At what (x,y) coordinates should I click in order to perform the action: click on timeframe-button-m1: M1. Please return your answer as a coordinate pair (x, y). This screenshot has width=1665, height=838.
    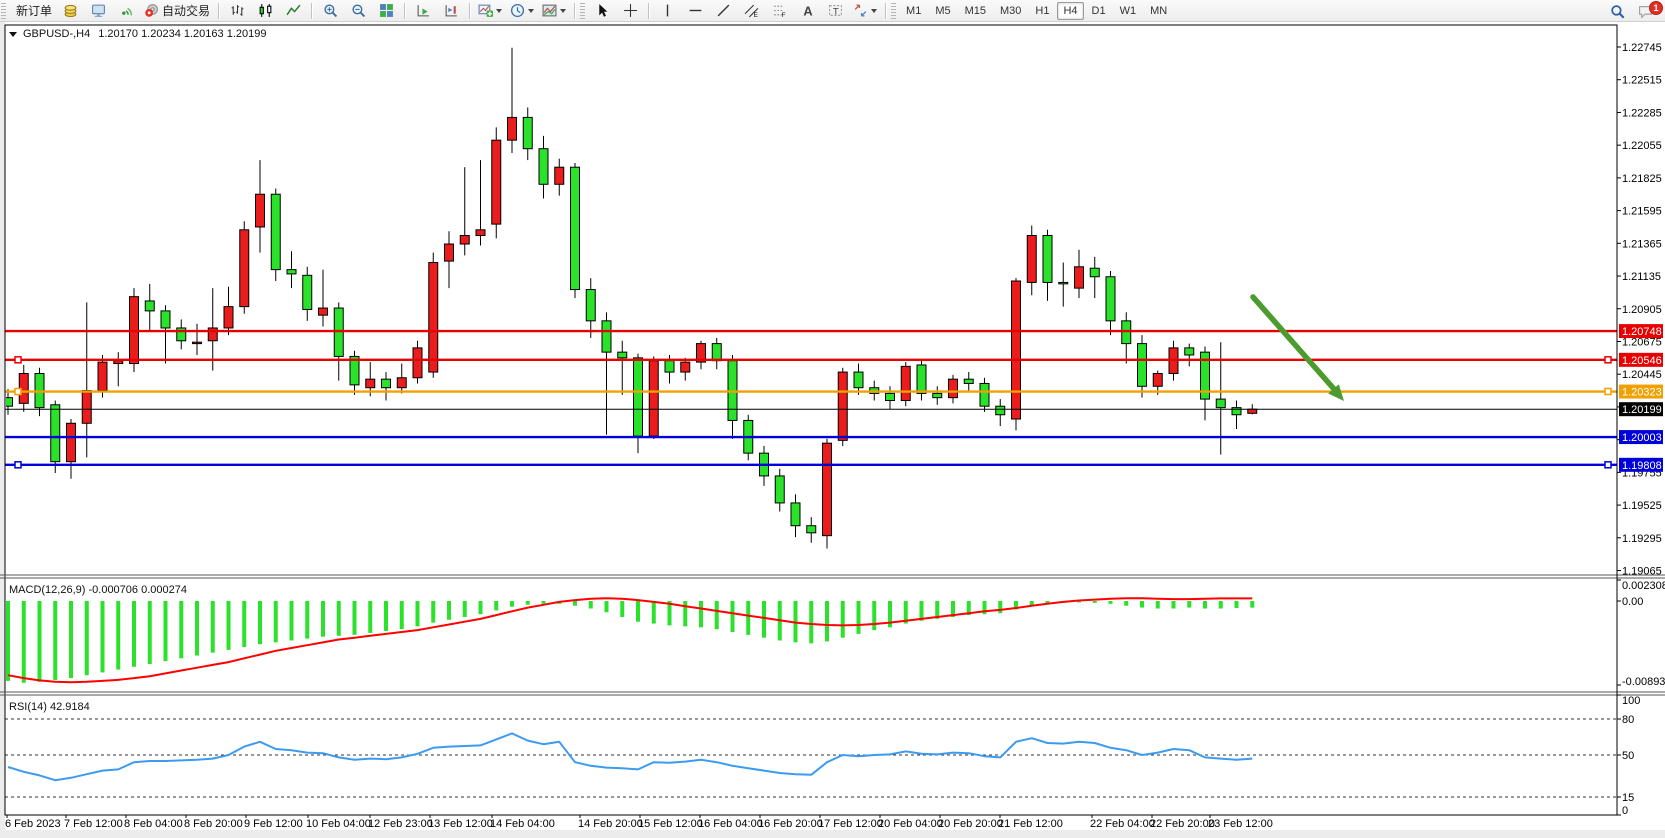
    Looking at the image, I should click on (914, 10).